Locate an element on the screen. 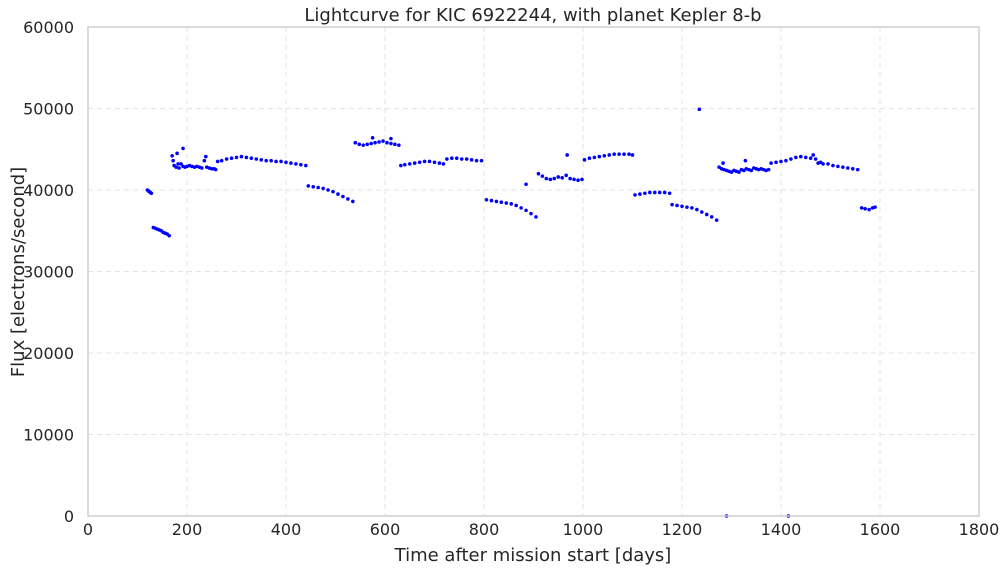 Image resolution: width=1005 pixels, height=573 pixels. y-tick-label: 20000 is located at coordinates (48, 353).